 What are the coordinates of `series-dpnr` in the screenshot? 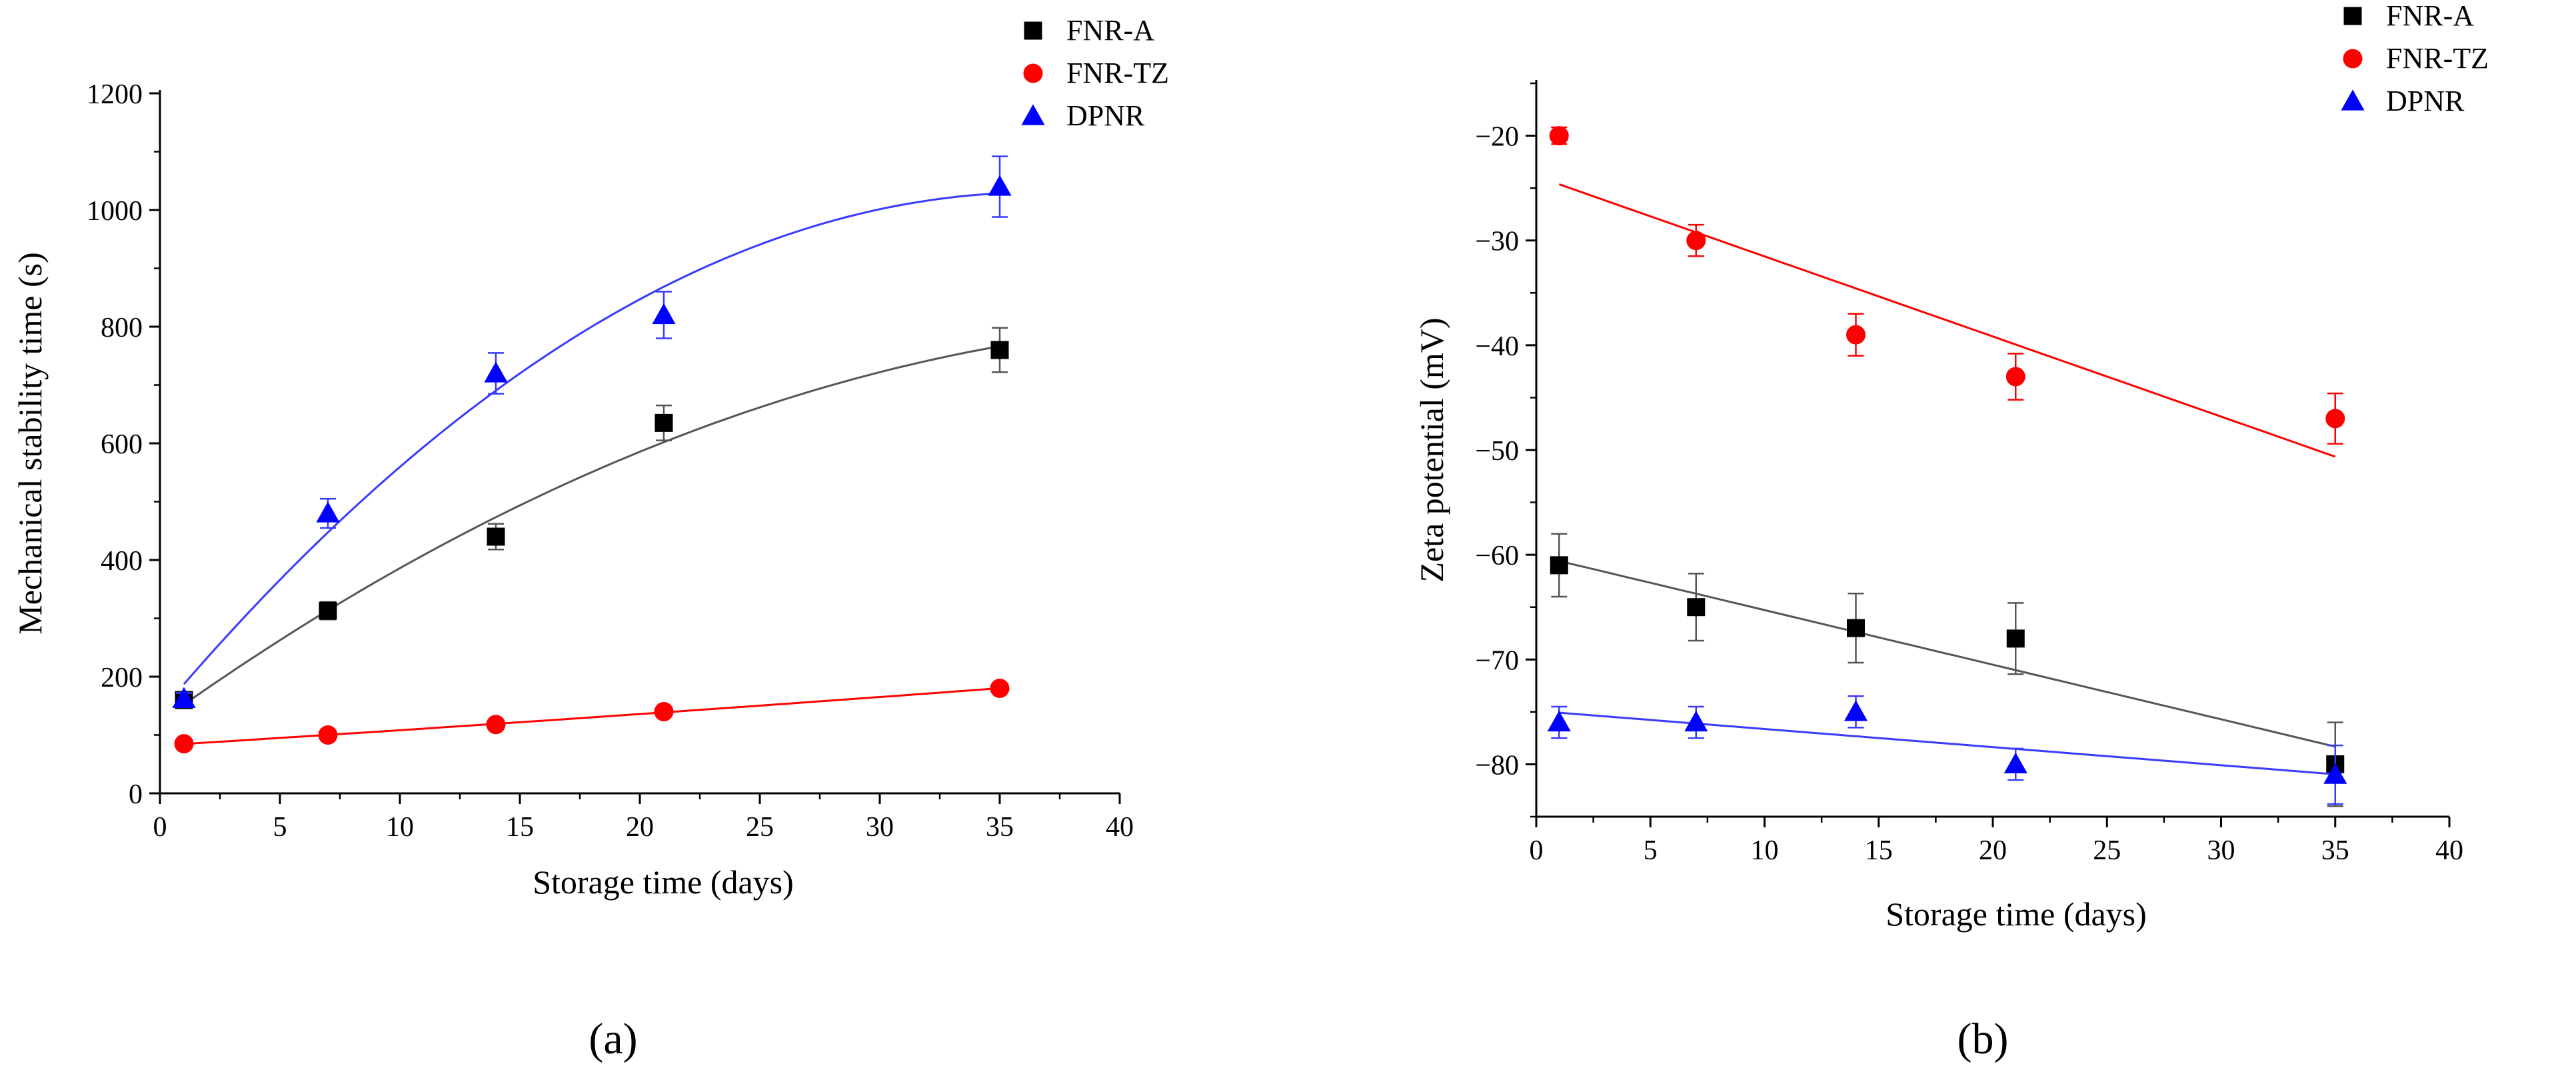 It's located at (1947, 750).